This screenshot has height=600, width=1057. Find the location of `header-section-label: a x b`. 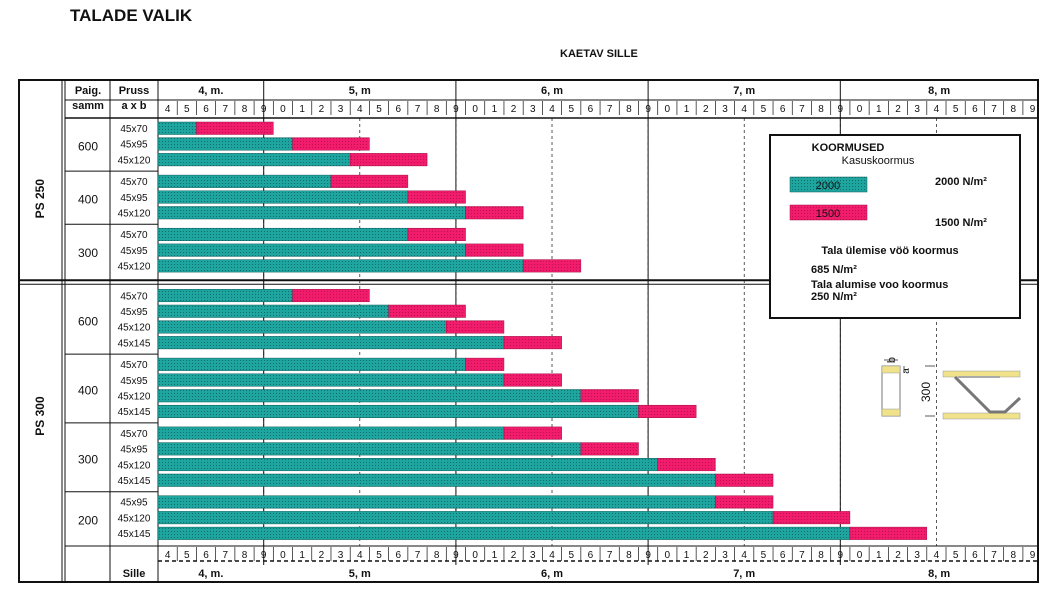

header-section-label: a x b is located at coordinates (133, 106).